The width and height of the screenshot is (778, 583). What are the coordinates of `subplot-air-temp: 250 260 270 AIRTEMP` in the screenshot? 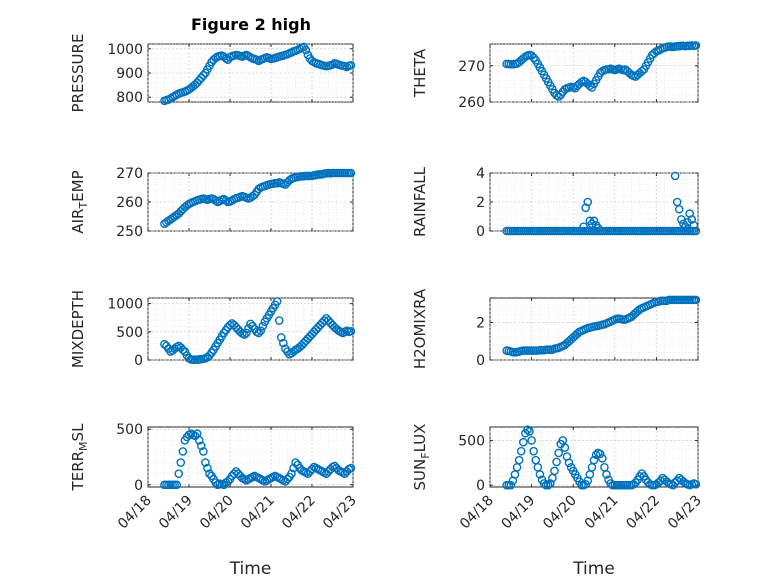 It's located at (212, 203).